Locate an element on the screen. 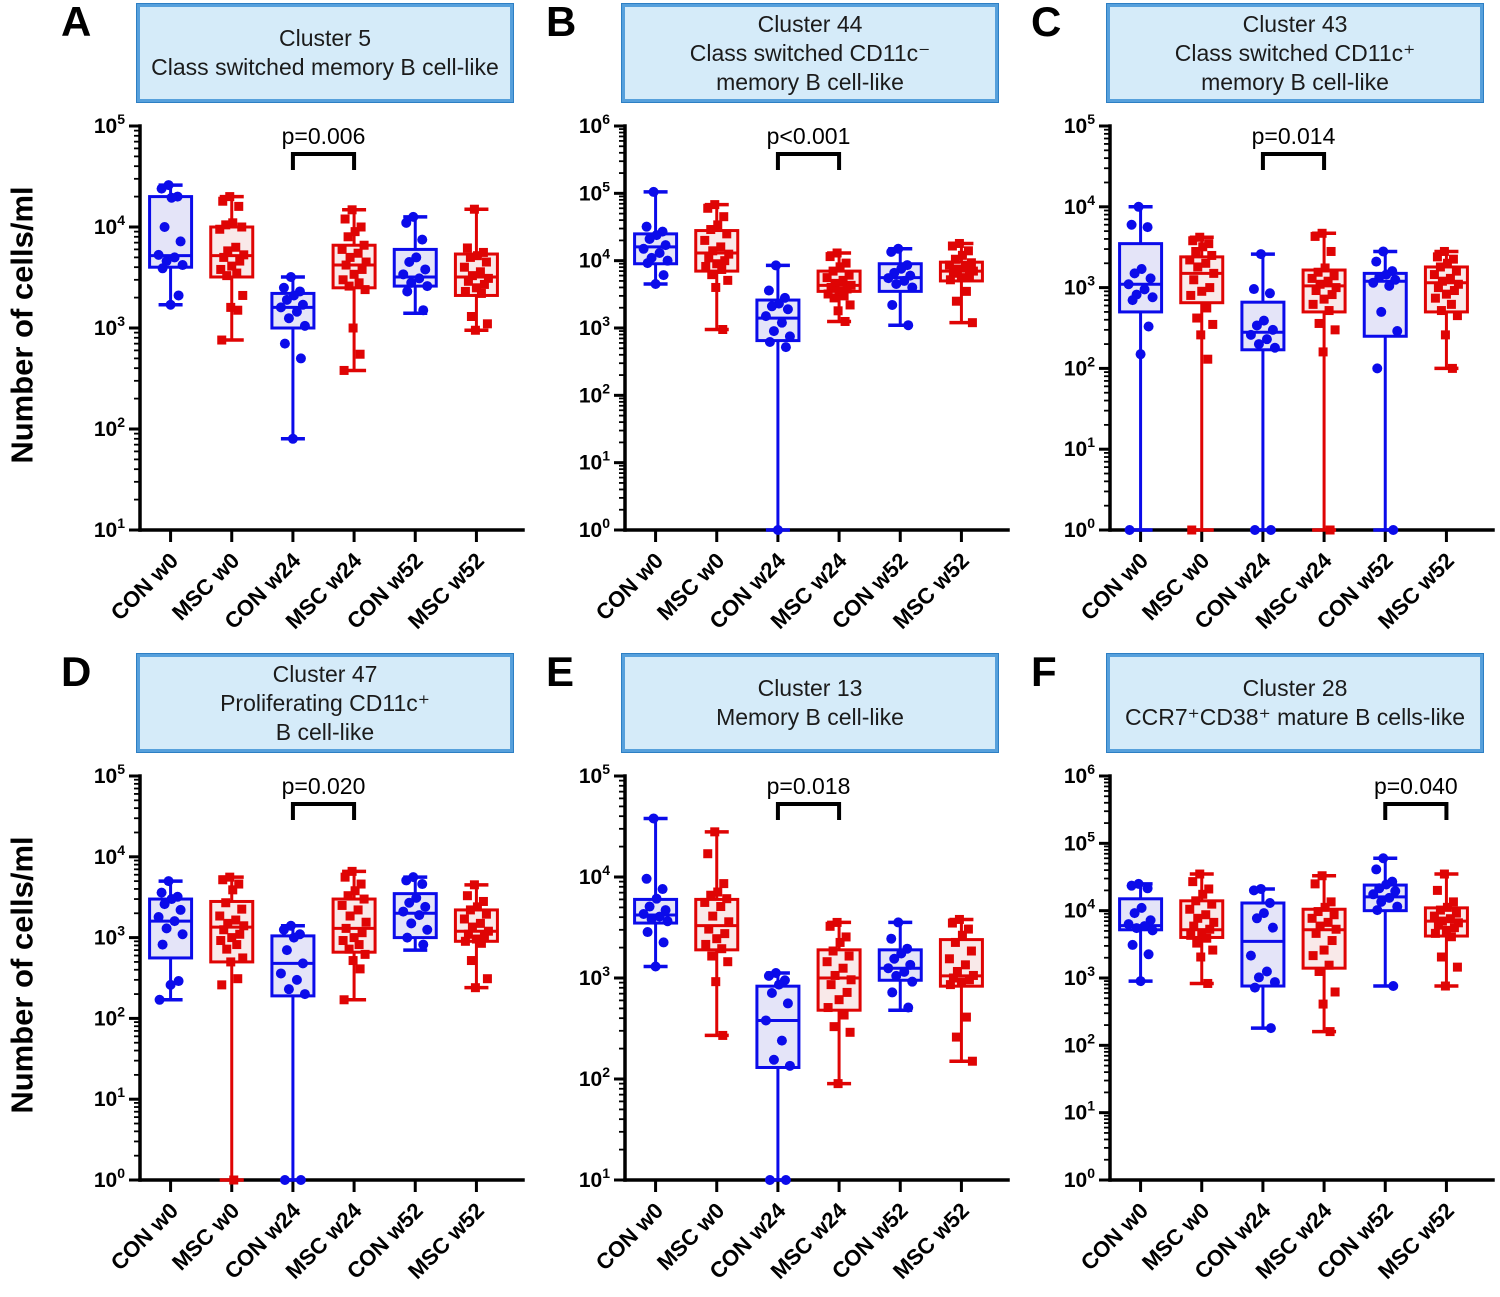 The image size is (1500, 1297). panel-title-line: Class switched CD11c⁻ is located at coordinates (810, 52).